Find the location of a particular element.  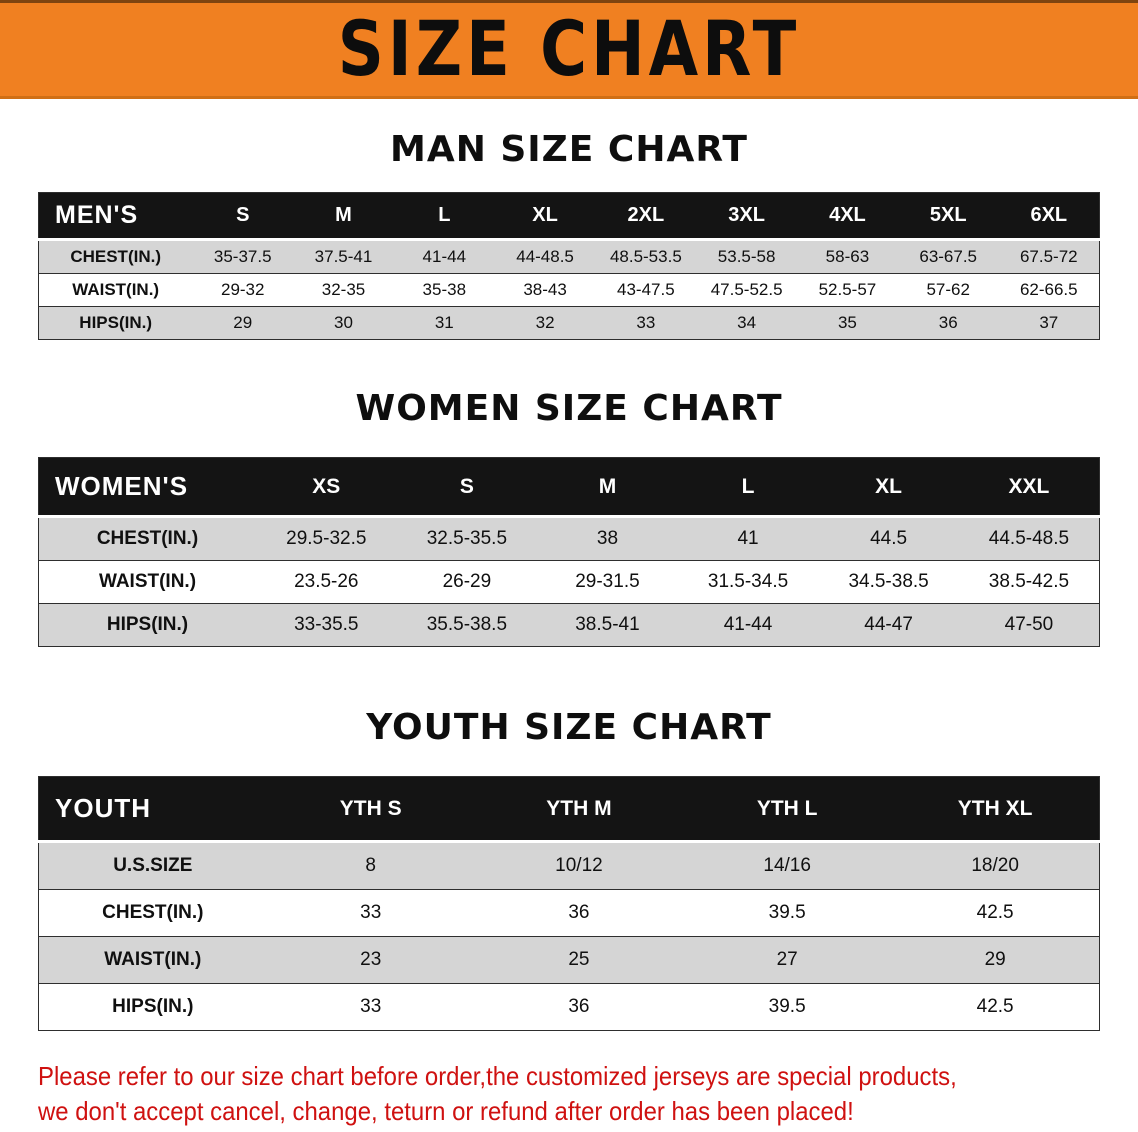

size-value-cell: 44.5-48.5 is located at coordinates (1029, 538).